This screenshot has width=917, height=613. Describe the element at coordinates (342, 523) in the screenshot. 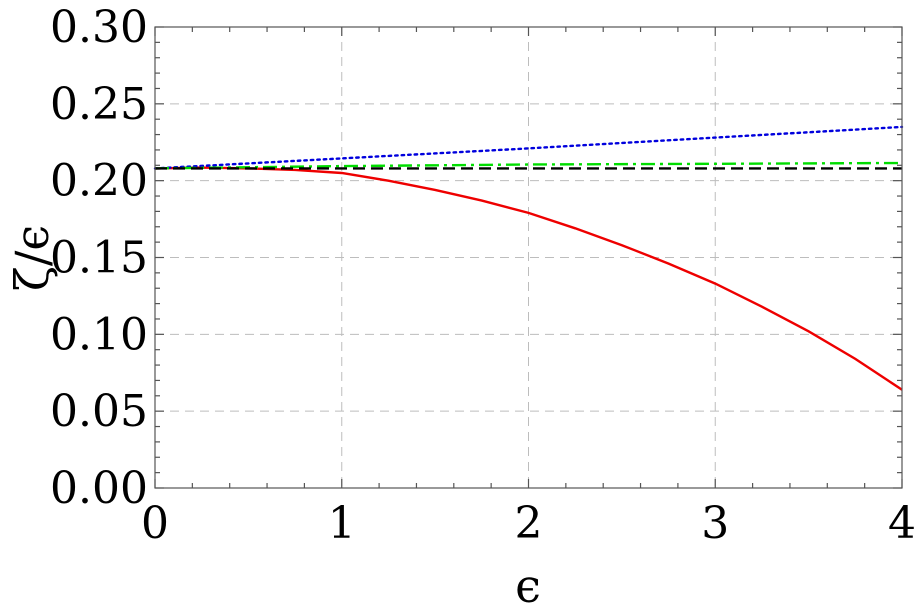

I see `x-tick-label: 1` at that location.